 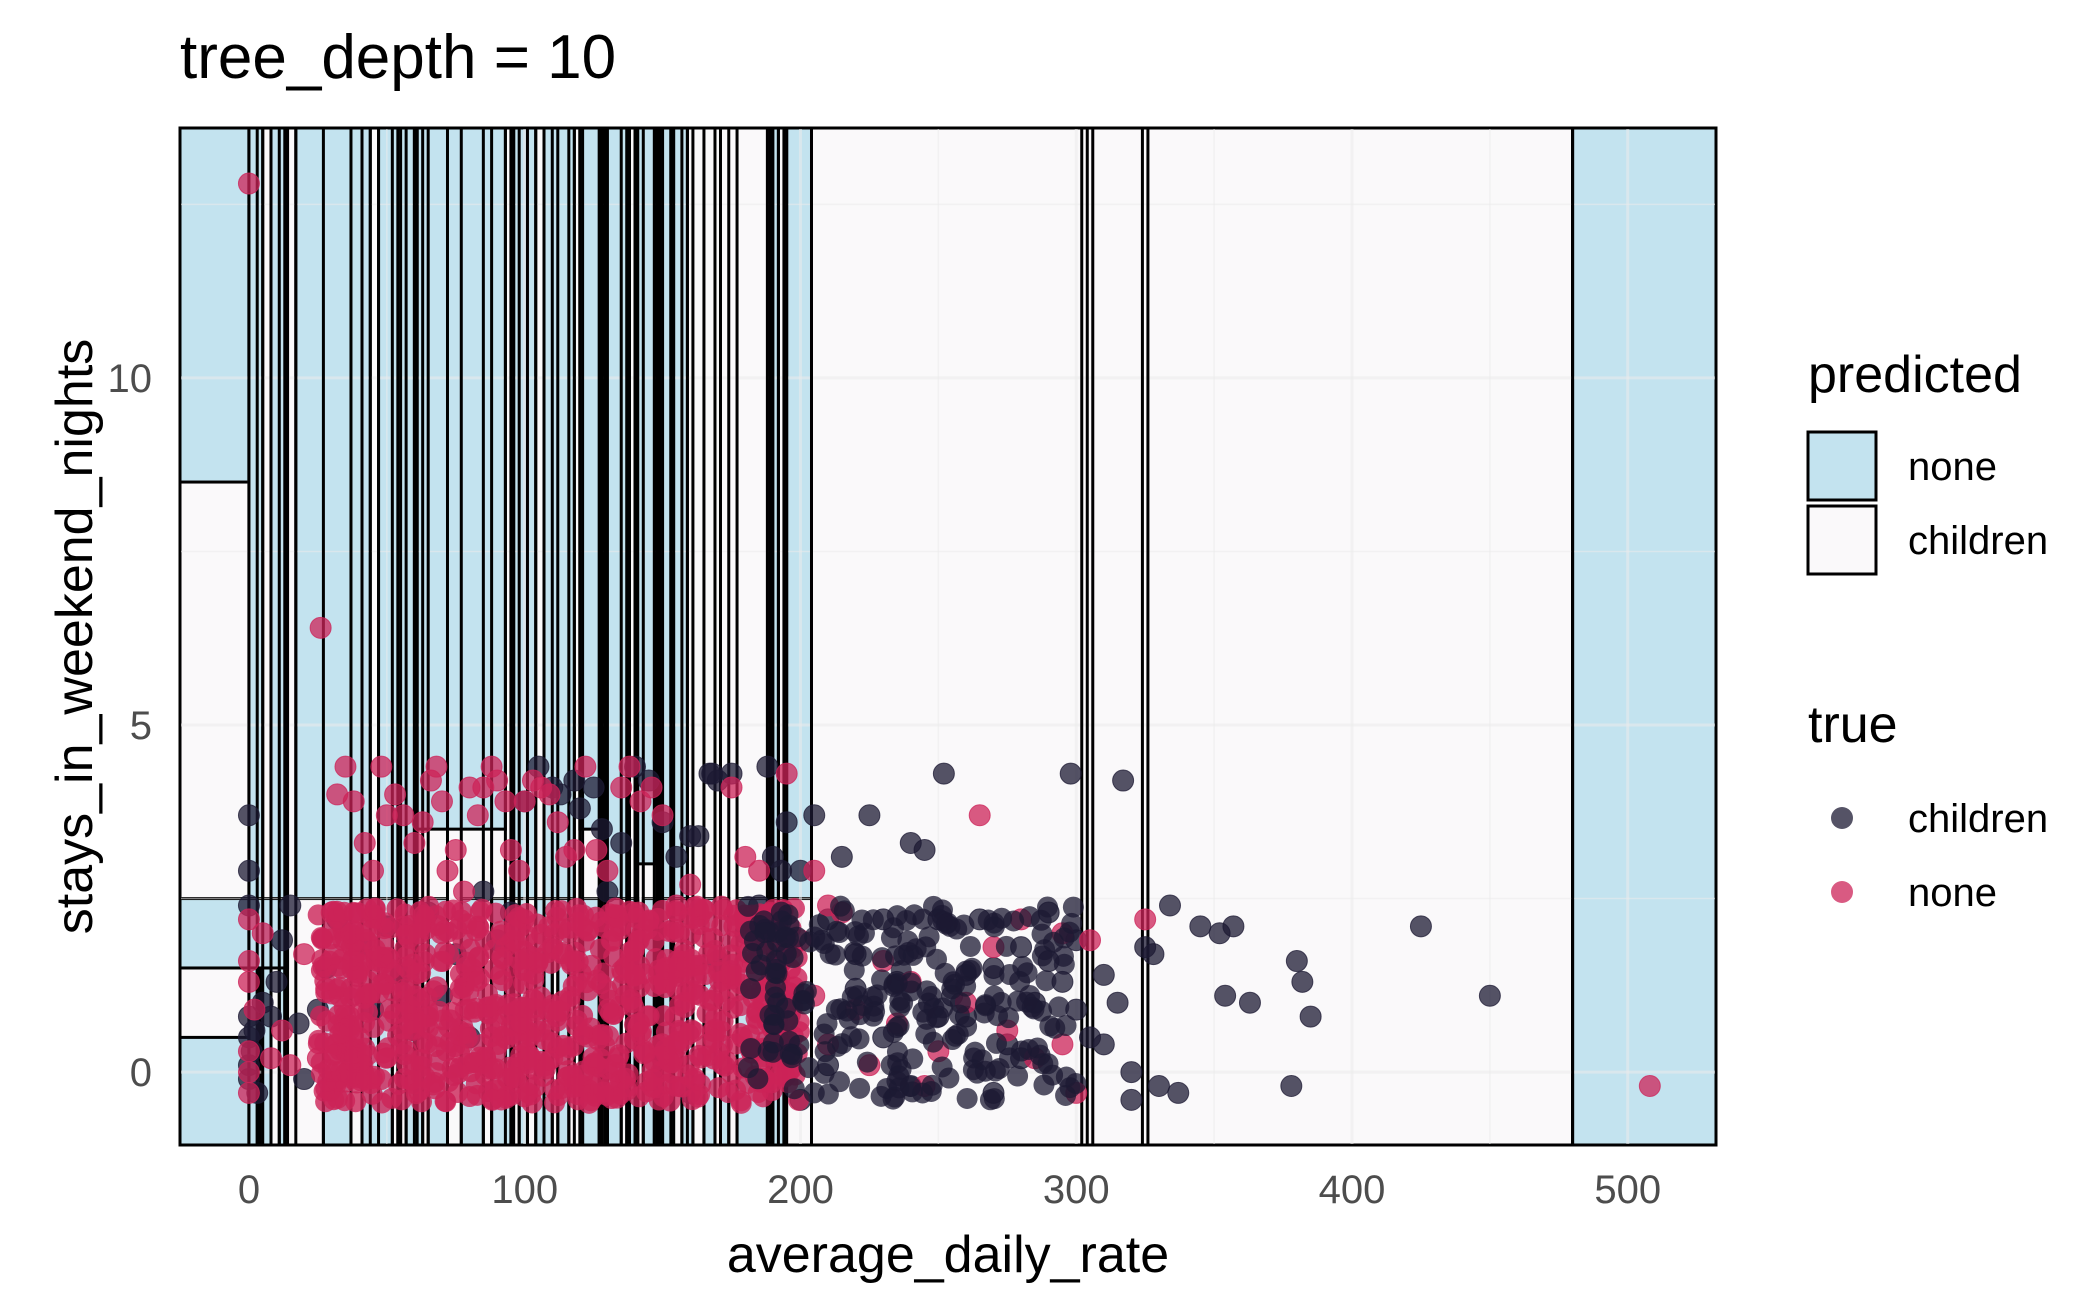 What do you see at coordinates (1853, 725) in the screenshot?
I see `legend-true-title: true` at bounding box center [1853, 725].